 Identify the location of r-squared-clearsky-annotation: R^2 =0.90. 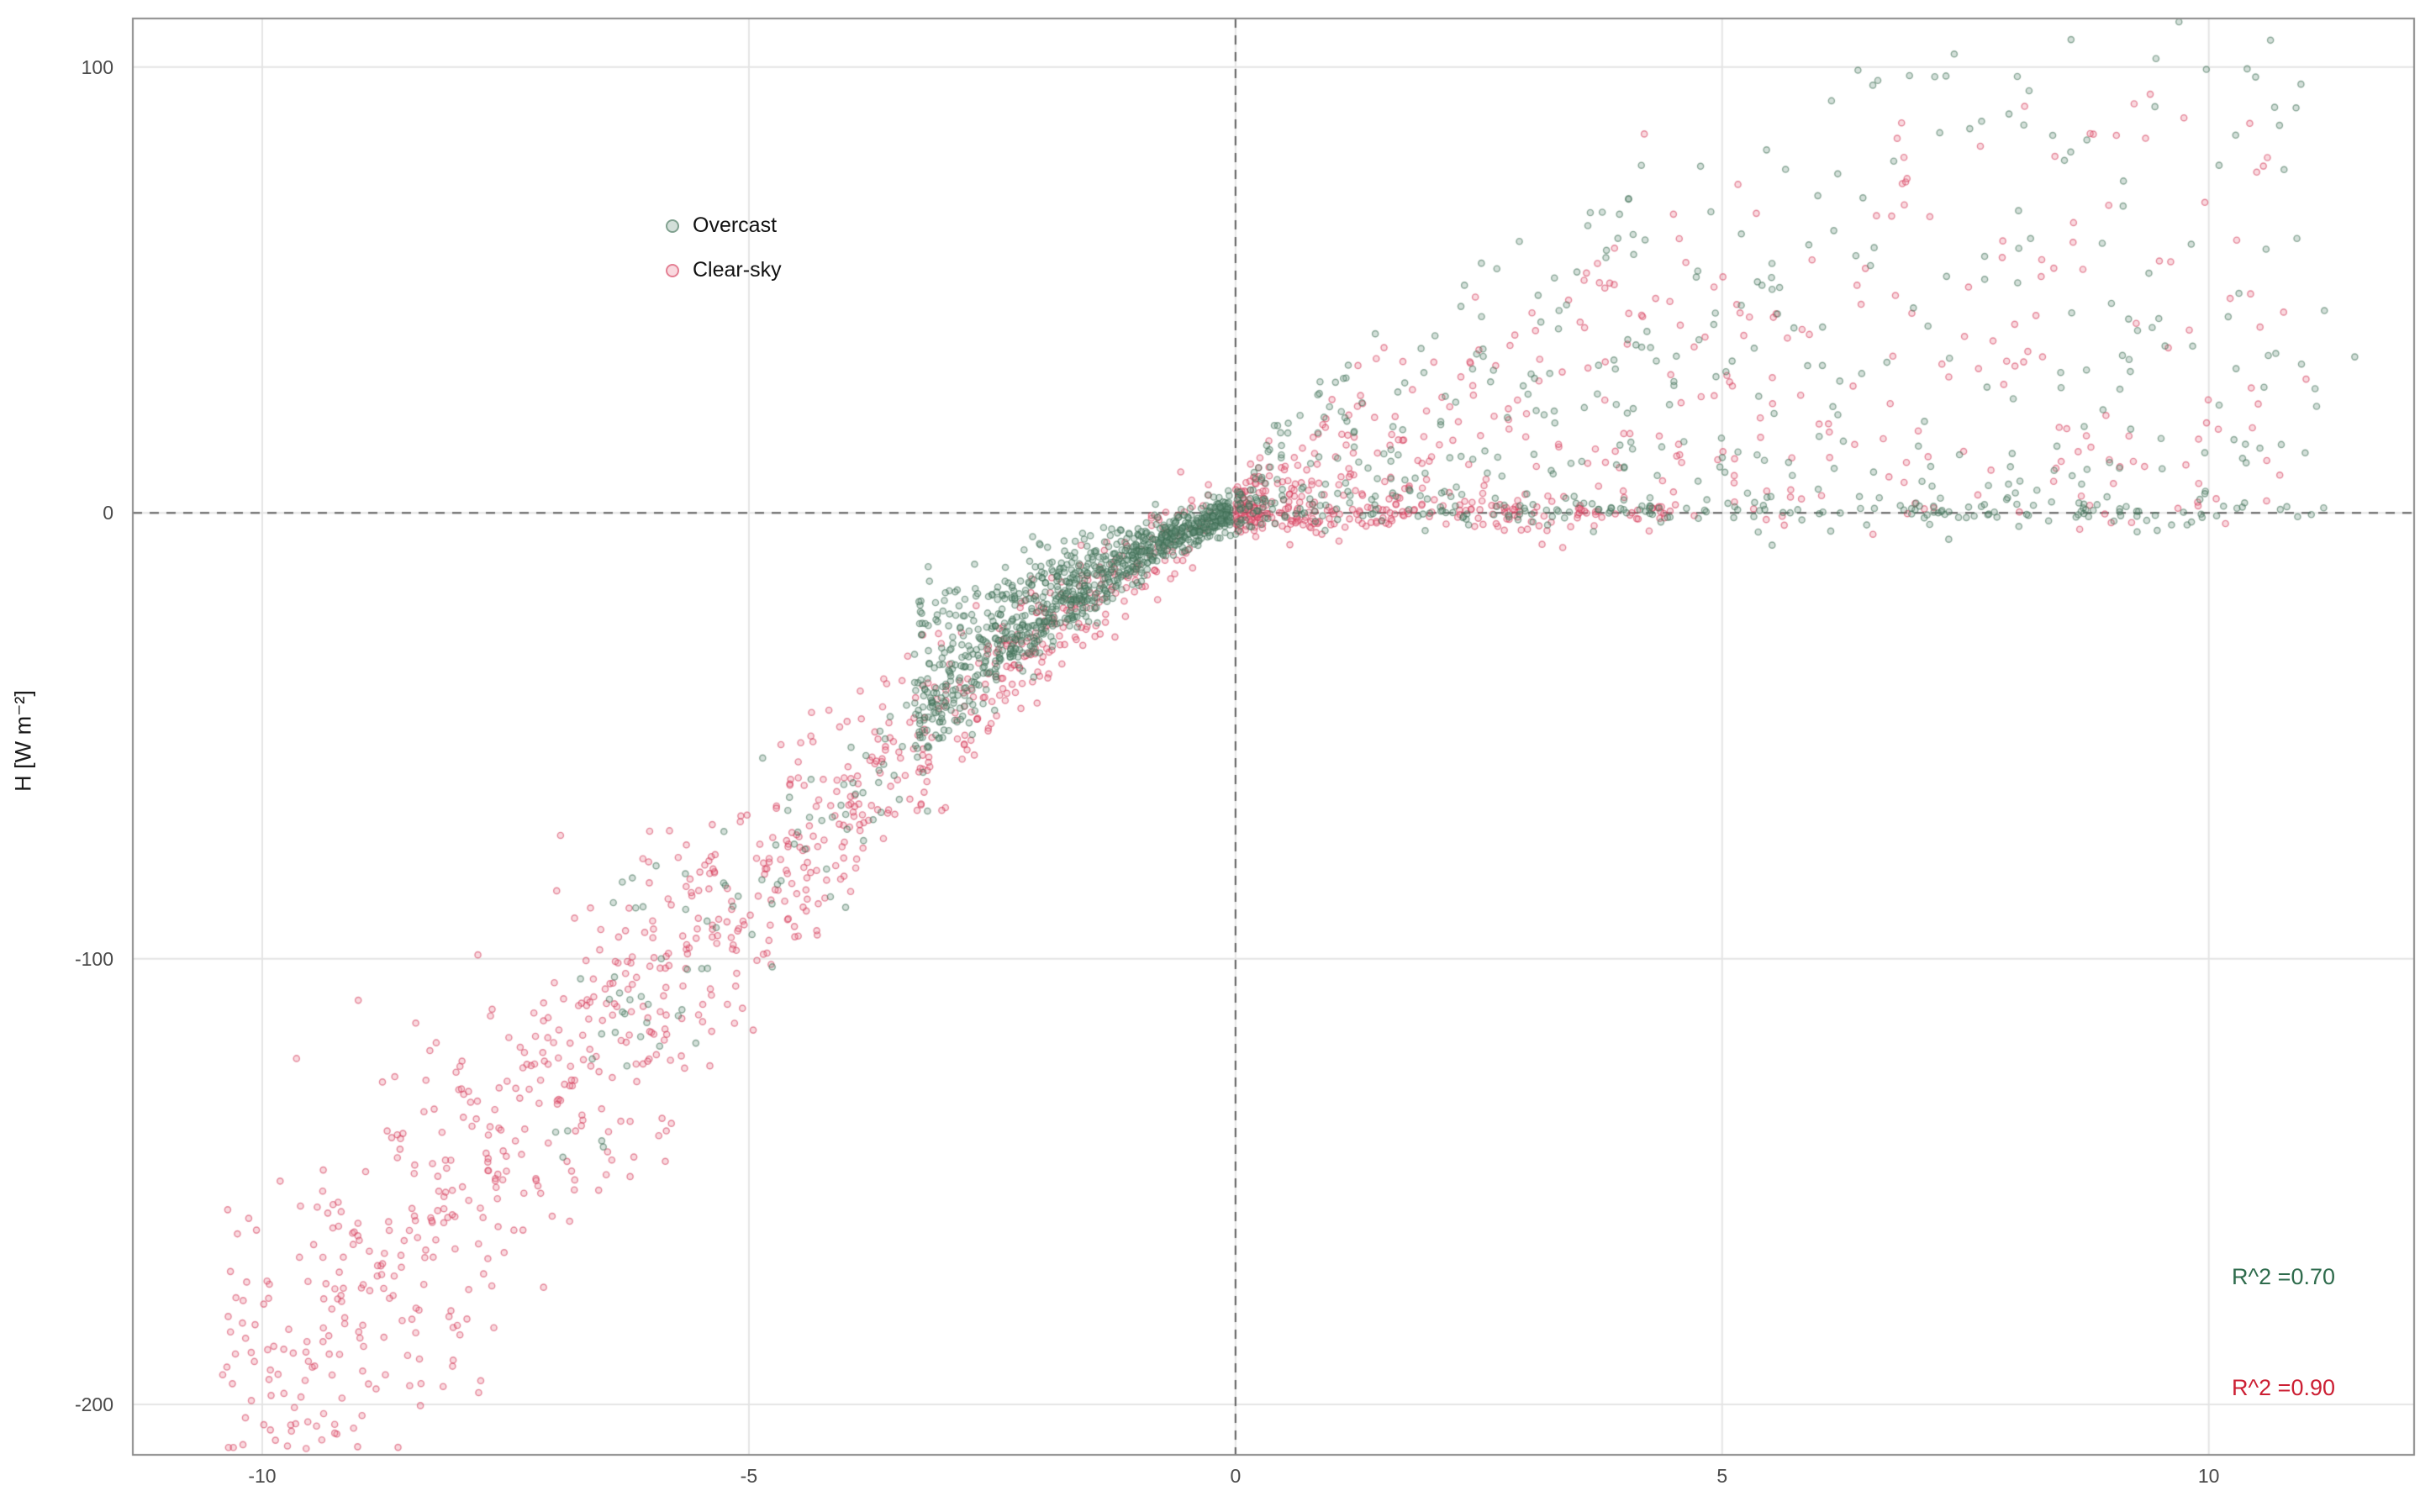
(2283, 1387).